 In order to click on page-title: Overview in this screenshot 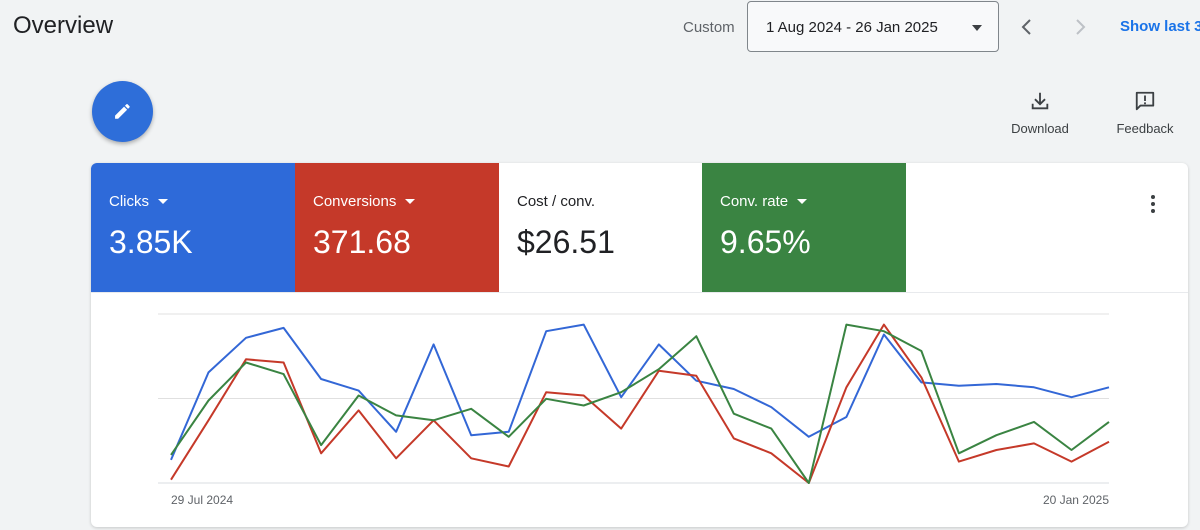, I will do `click(63, 25)`.